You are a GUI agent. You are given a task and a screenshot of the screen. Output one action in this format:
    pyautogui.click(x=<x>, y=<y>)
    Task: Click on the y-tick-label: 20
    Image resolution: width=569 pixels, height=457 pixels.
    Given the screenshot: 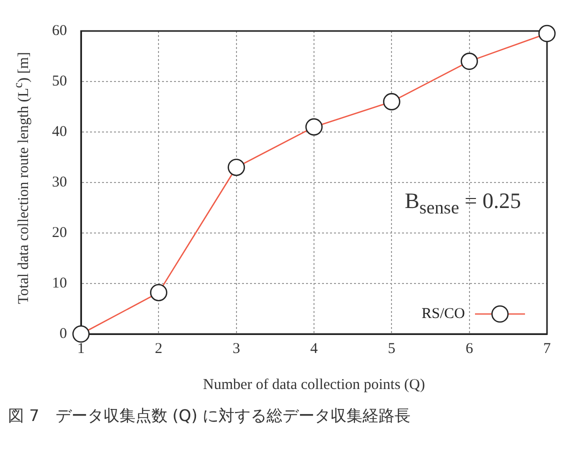 What is the action you would take?
    pyautogui.click(x=59, y=232)
    